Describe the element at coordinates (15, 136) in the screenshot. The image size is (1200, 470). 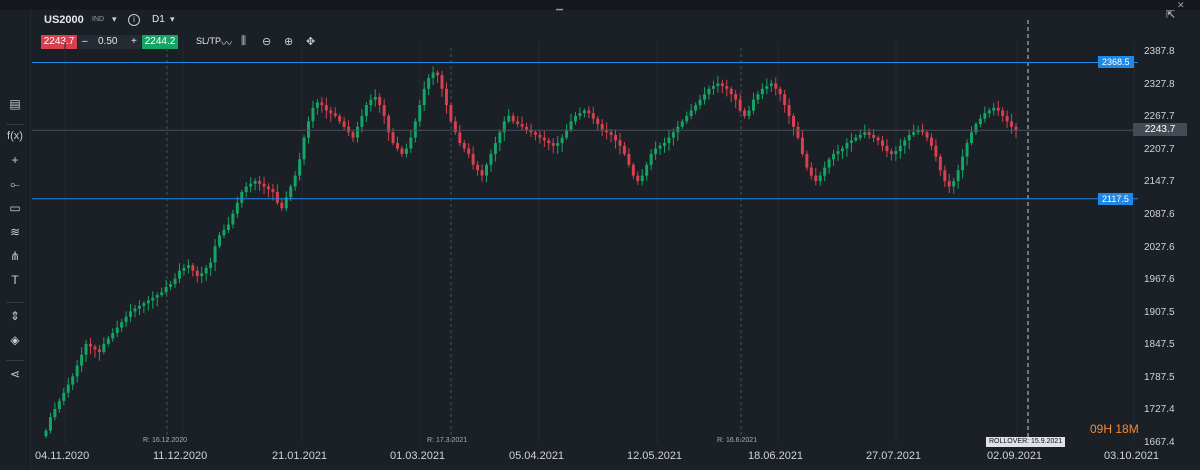
I see `function-icon: f(x)` at that location.